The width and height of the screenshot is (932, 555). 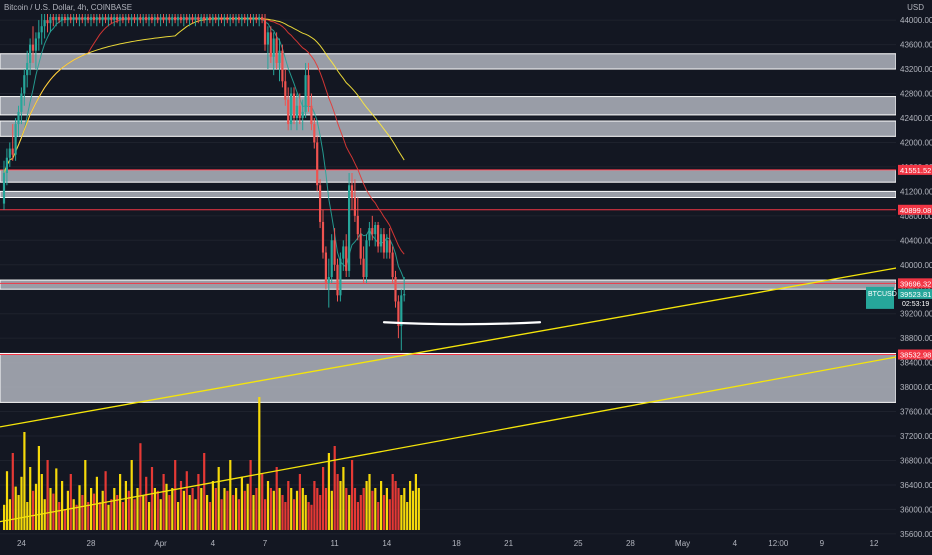 I want to click on countdown-text: 02:53:19, so click(x=915, y=304).